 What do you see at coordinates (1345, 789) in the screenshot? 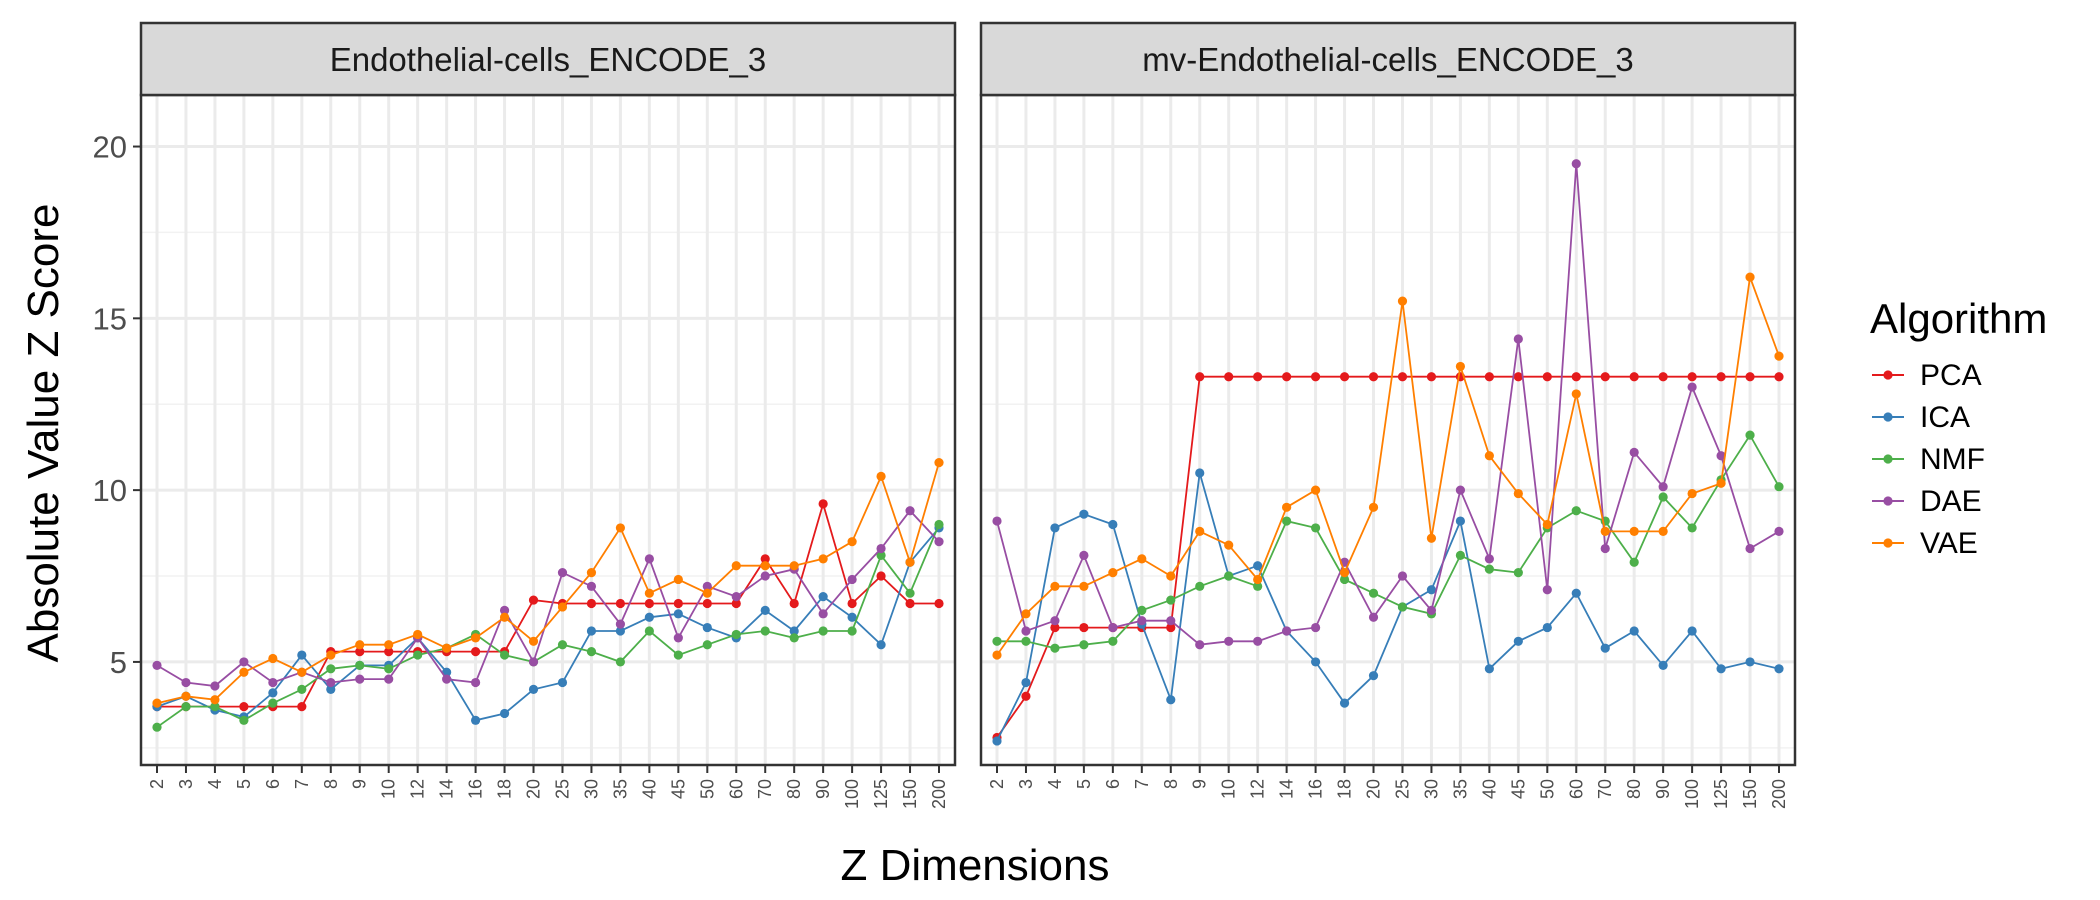
I see `x-tick-label: 18` at bounding box center [1345, 789].